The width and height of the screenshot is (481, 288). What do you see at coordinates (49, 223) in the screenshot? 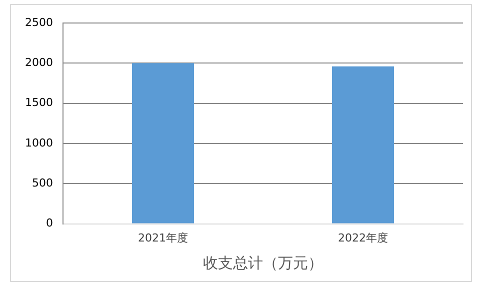
I see `y-tick-label: 0` at bounding box center [49, 223].